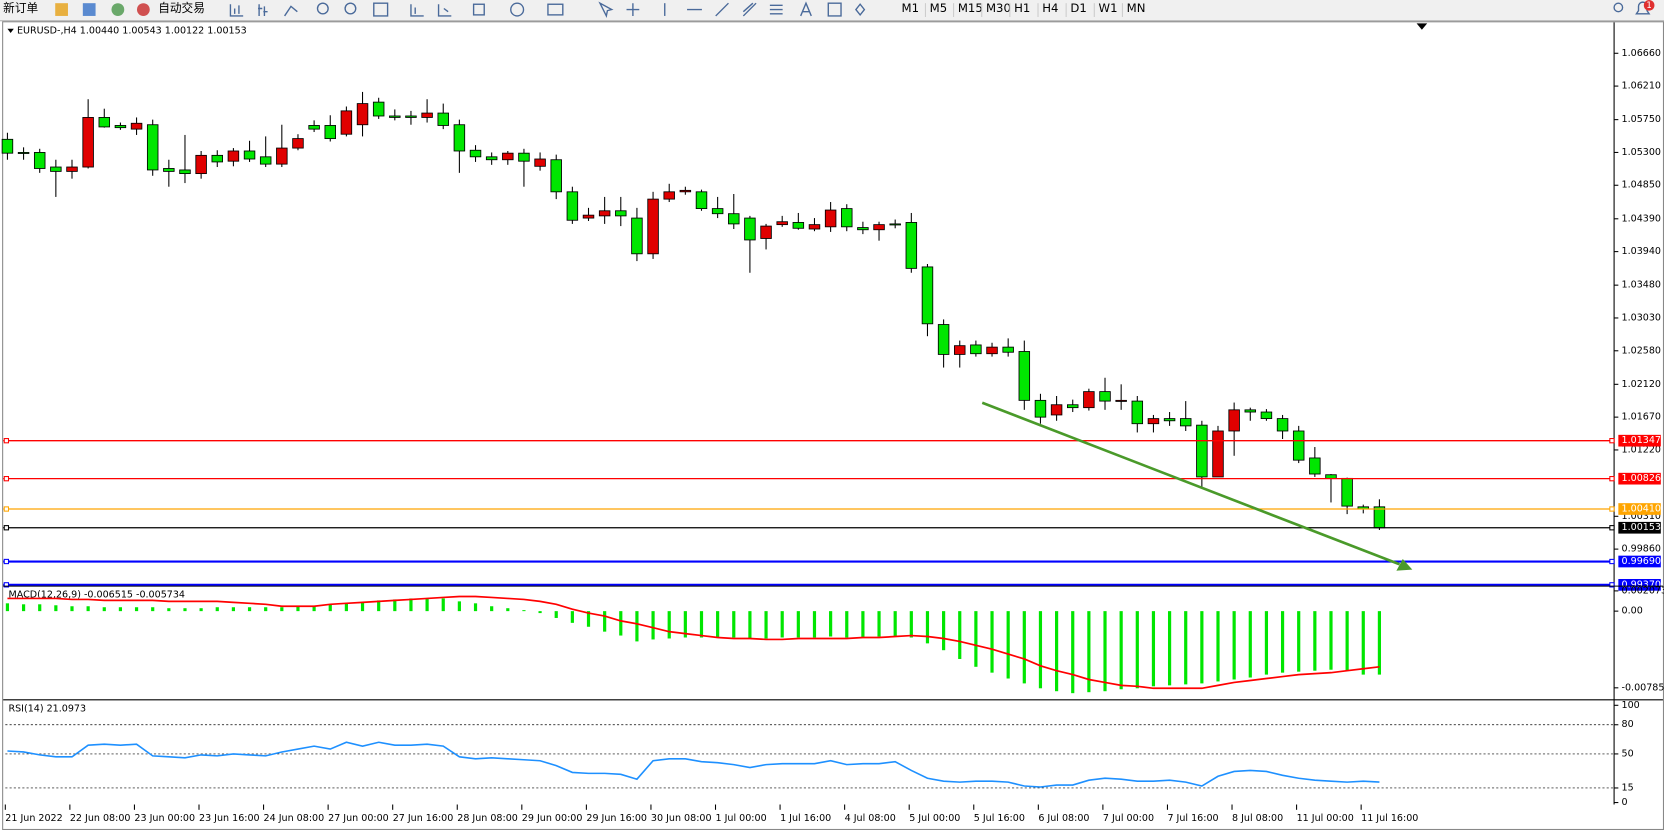  I want to click on timeframe-button: M5, so click(938, 8).